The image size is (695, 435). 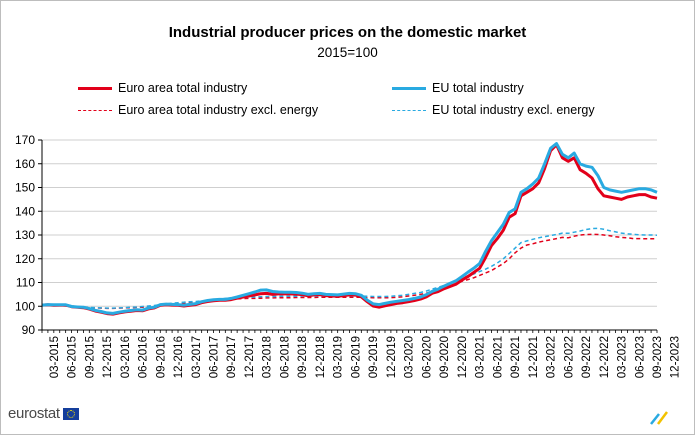 I want to click on legend-item-euro-area-total: Euro area total industry, so click(x=162, y=88).